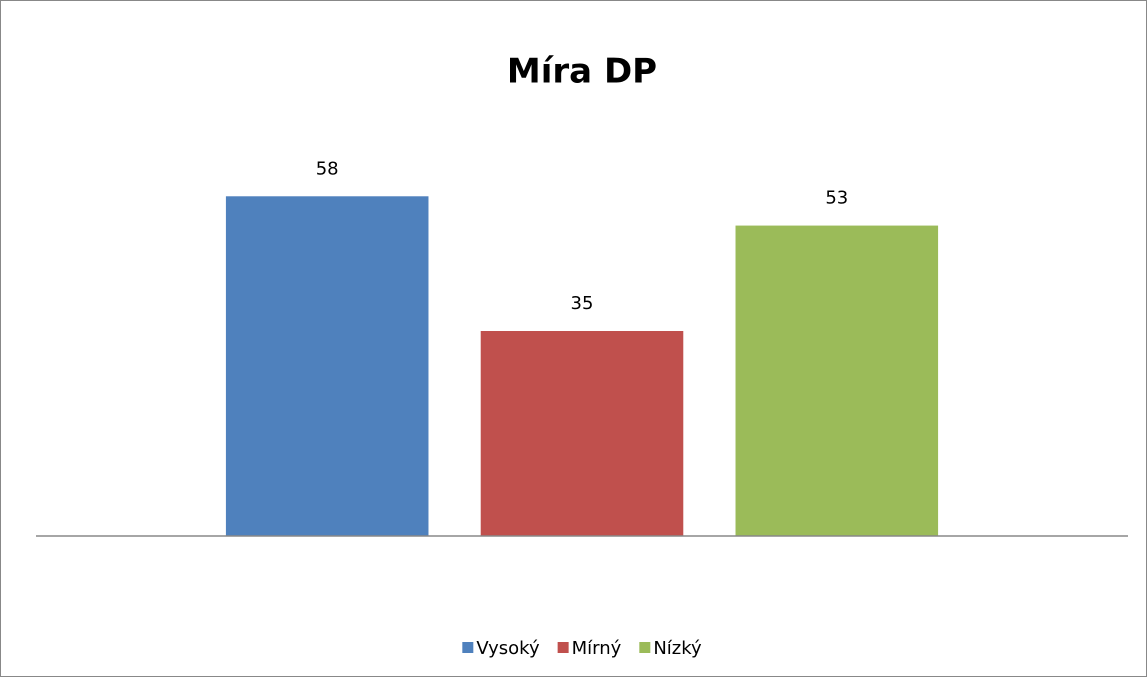  I want to click on chart-title: Míra DP, so click(582, 72).